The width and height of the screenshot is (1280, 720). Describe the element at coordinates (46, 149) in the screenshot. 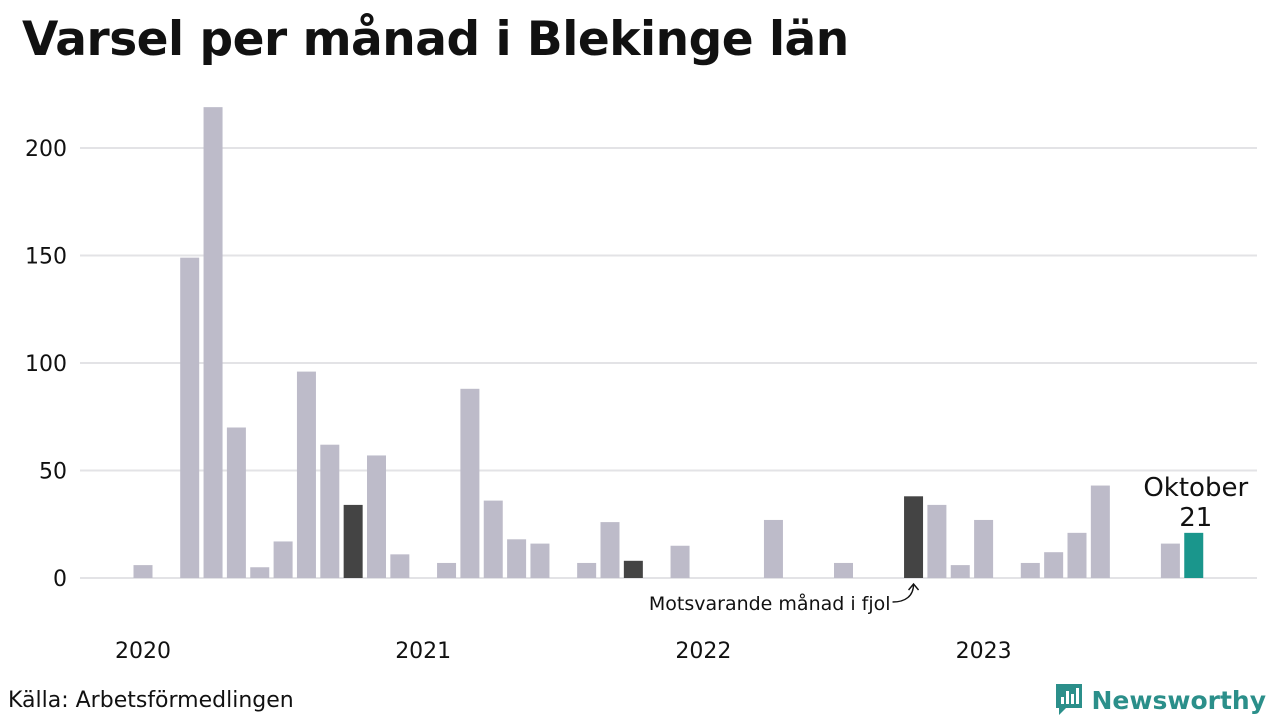

I see `y-tick-label: 200` at that location.